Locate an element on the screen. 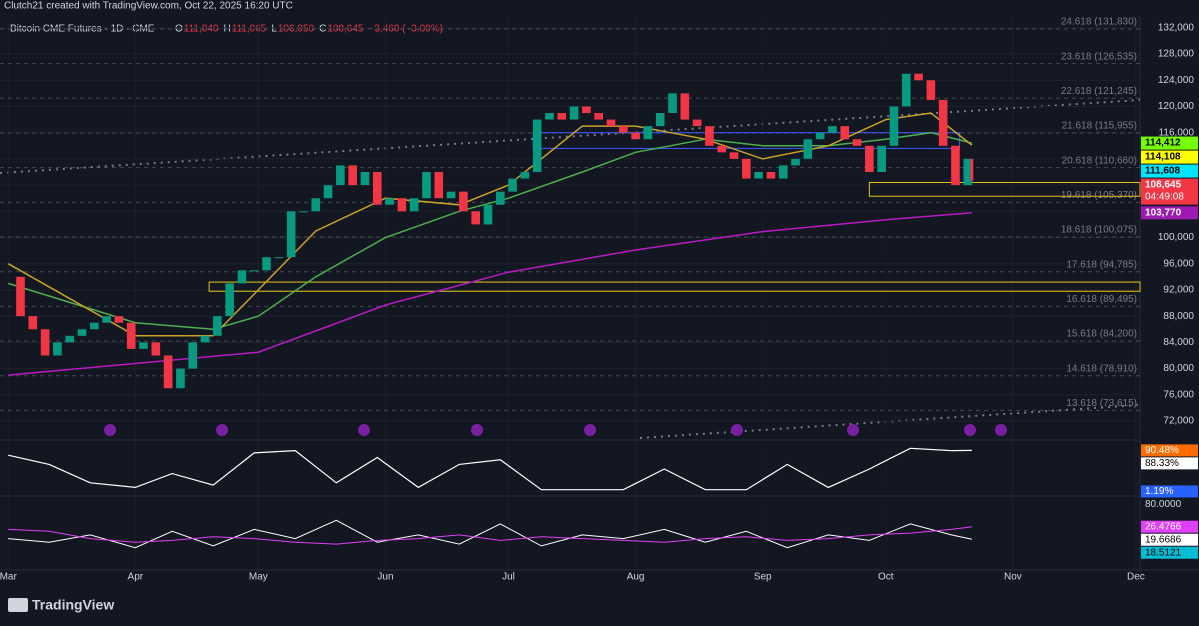 The height and width of the screenshot is (626, 1199). y-tick-label: 76,000 is located at coordinates (1178, 394).